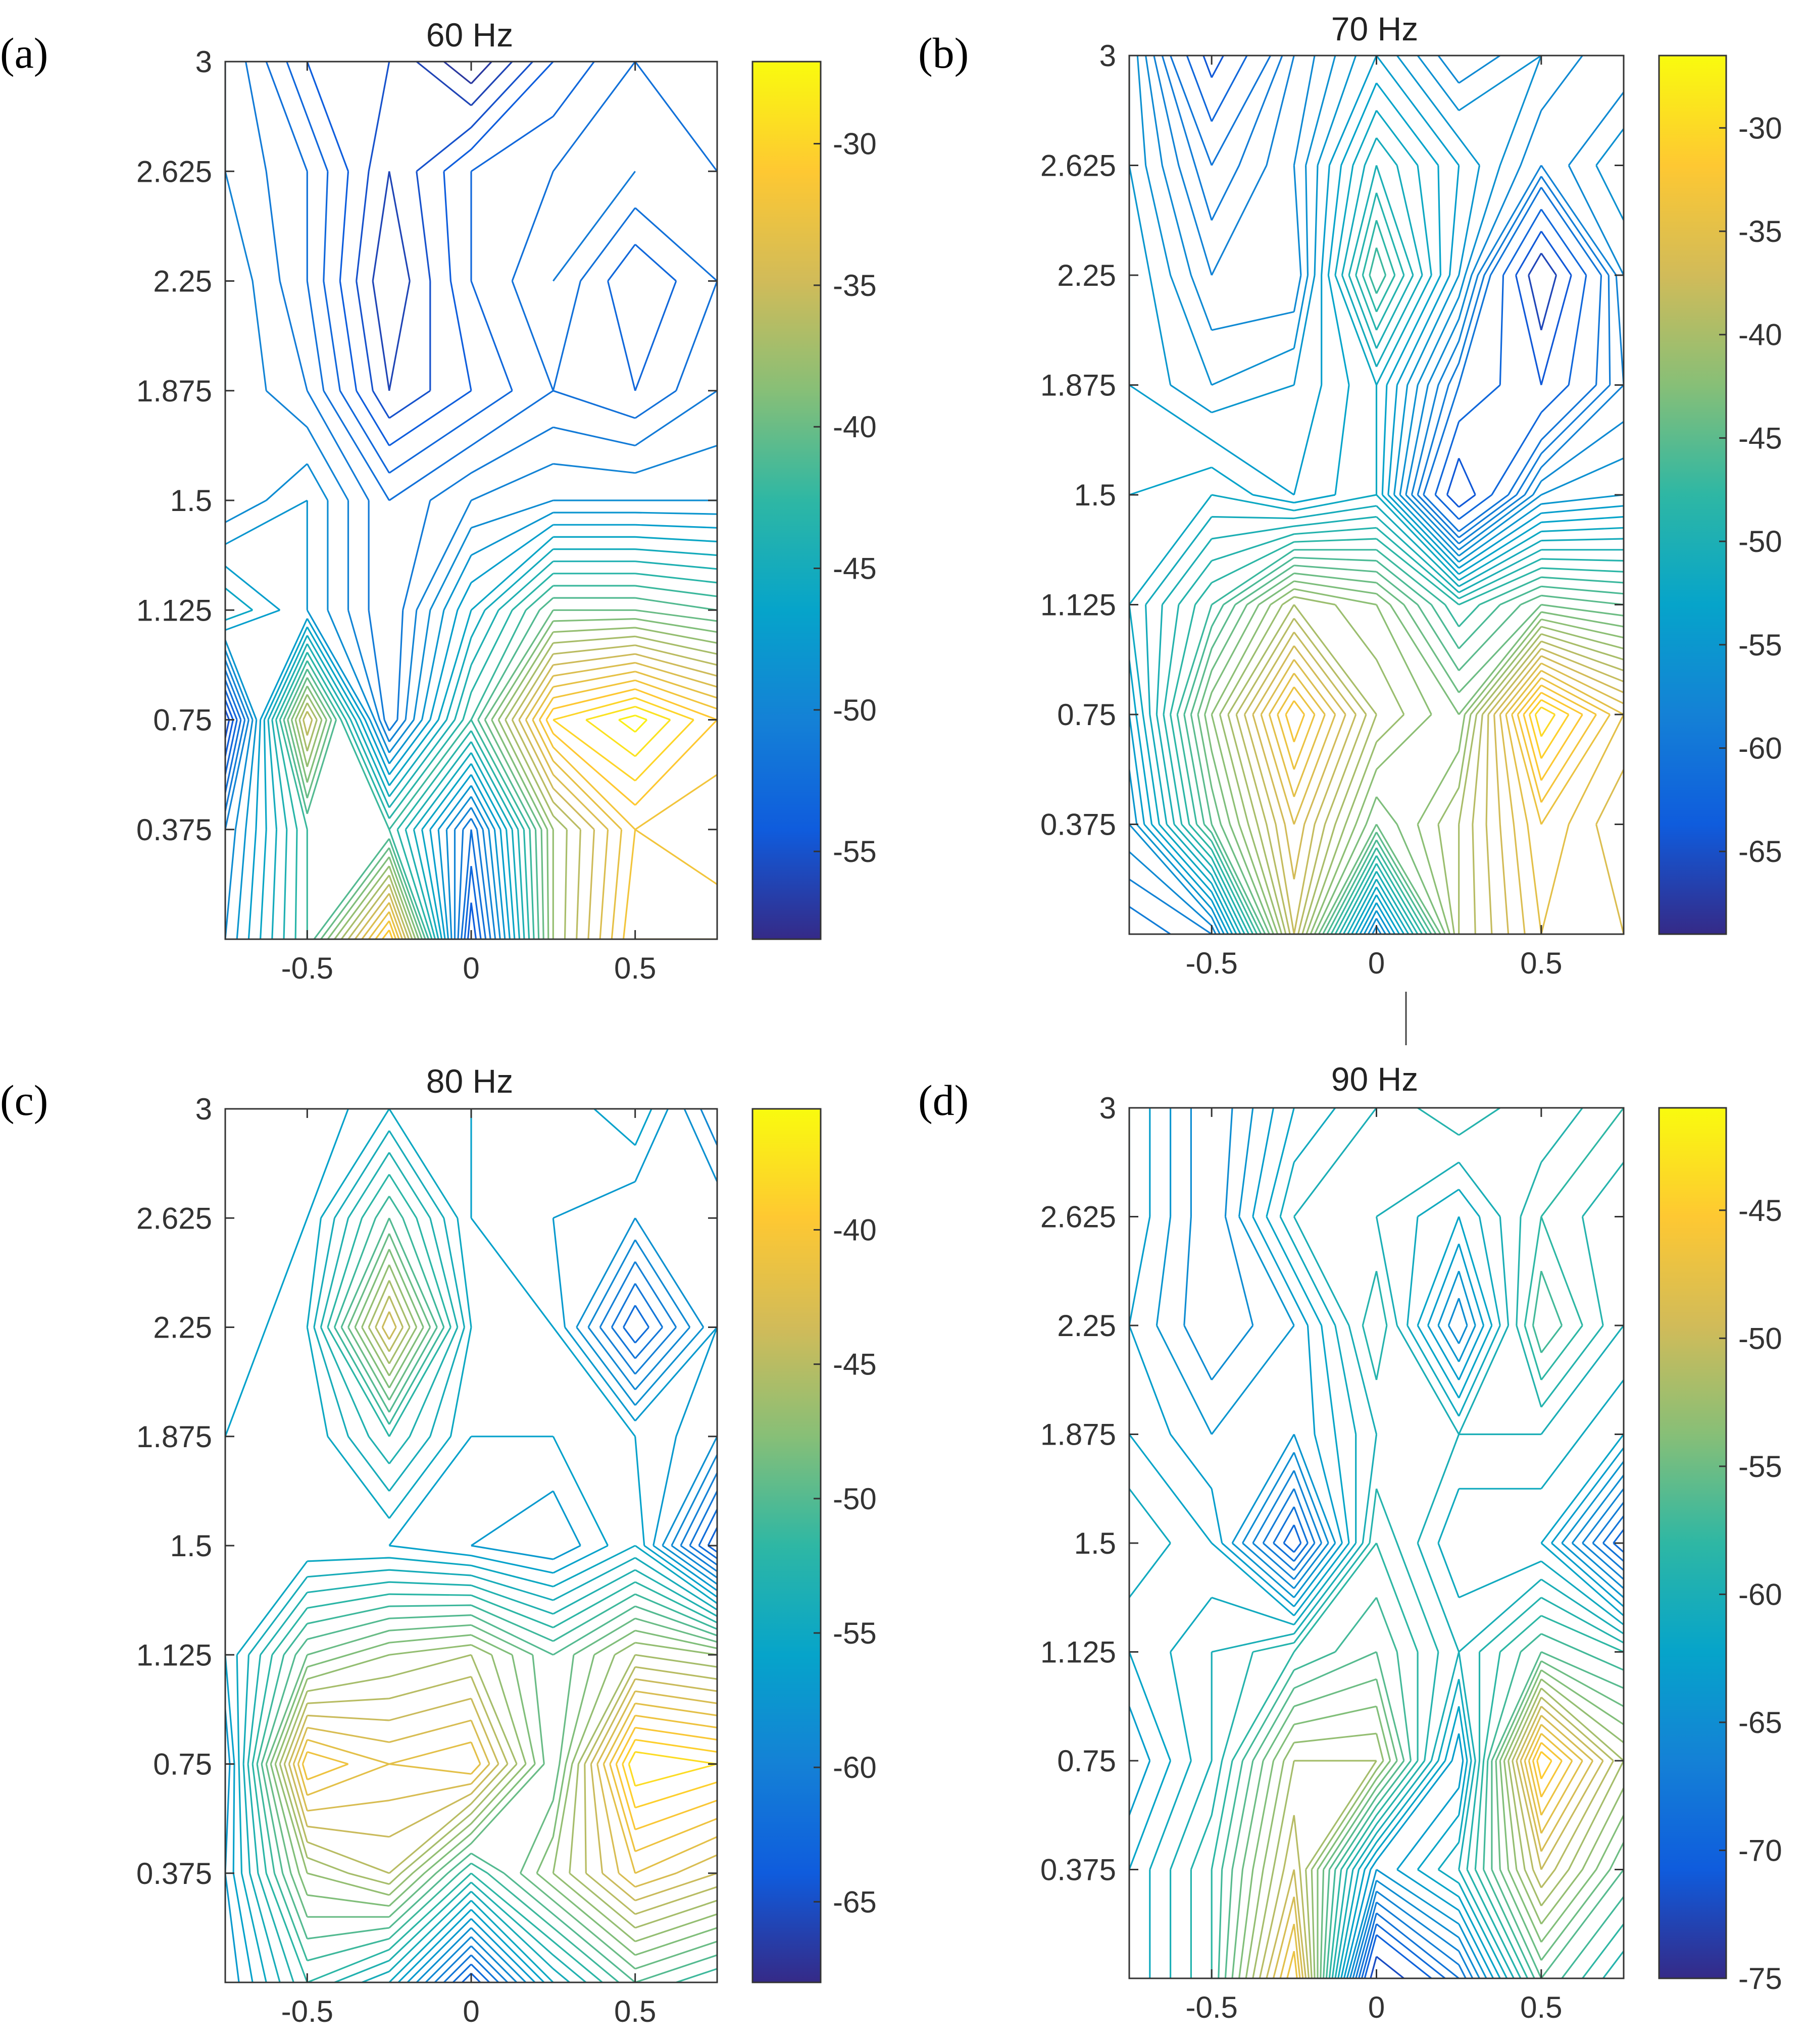 The image size is (1808, 2044). Describe the element at coordinates (855, 851) in the screenshot. I see `colorbar-tick-label: -55` at that location.